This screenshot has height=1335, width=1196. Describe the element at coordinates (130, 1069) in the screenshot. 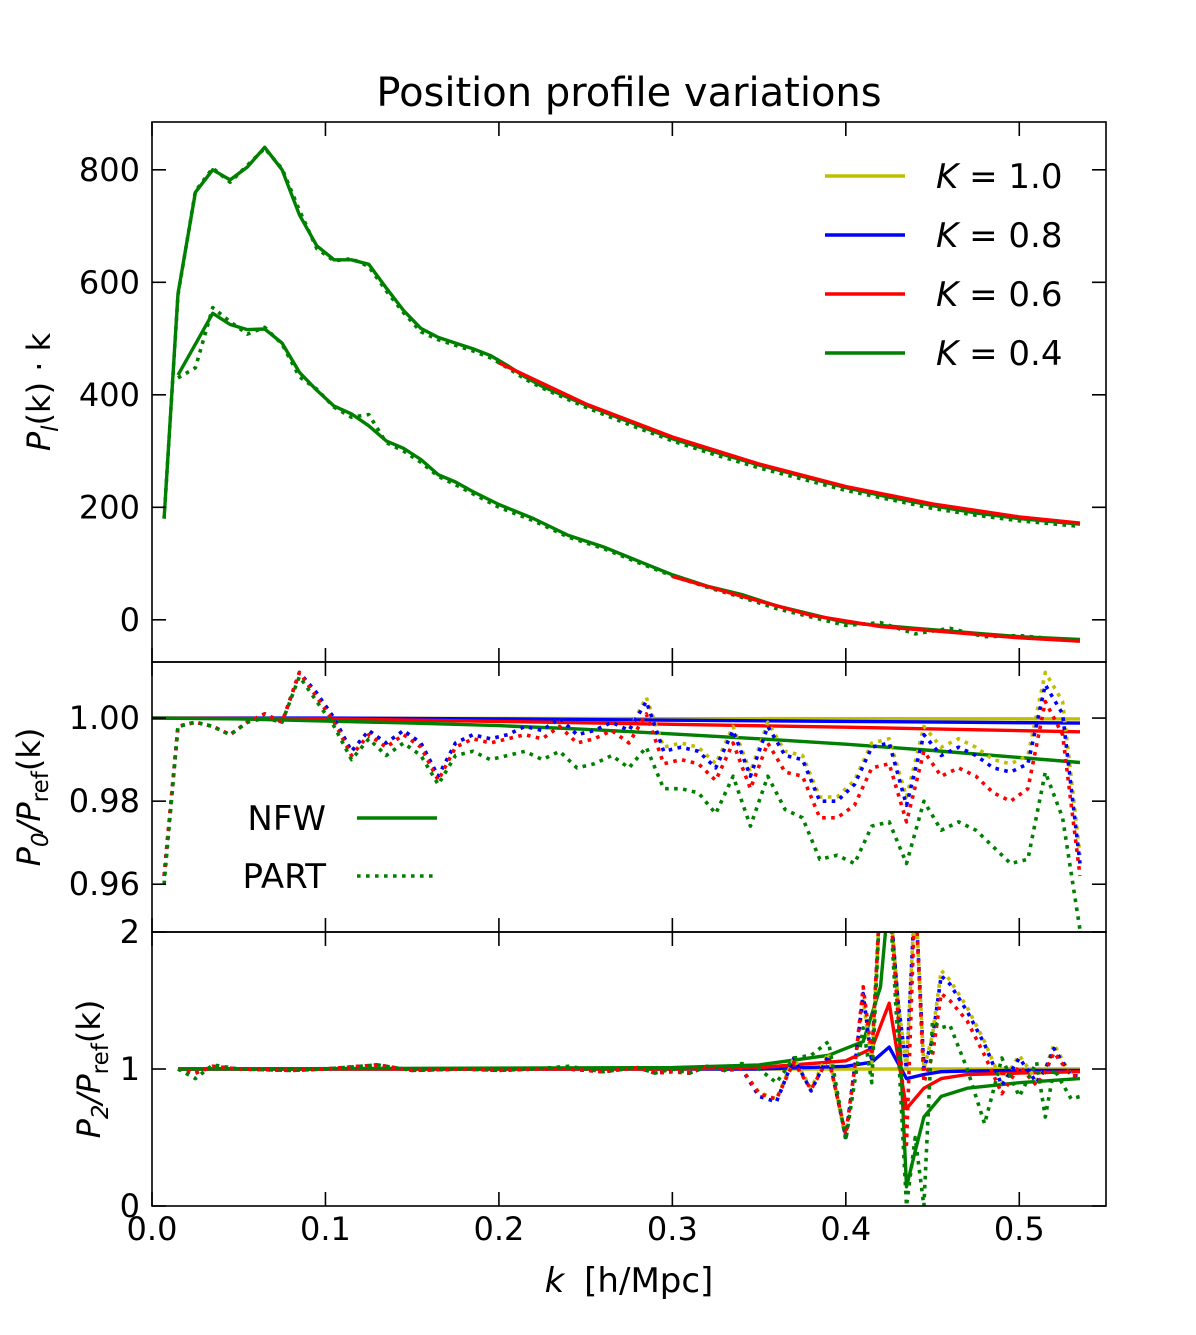

I see `y-tick-label-bottom-1: 1` at that location.